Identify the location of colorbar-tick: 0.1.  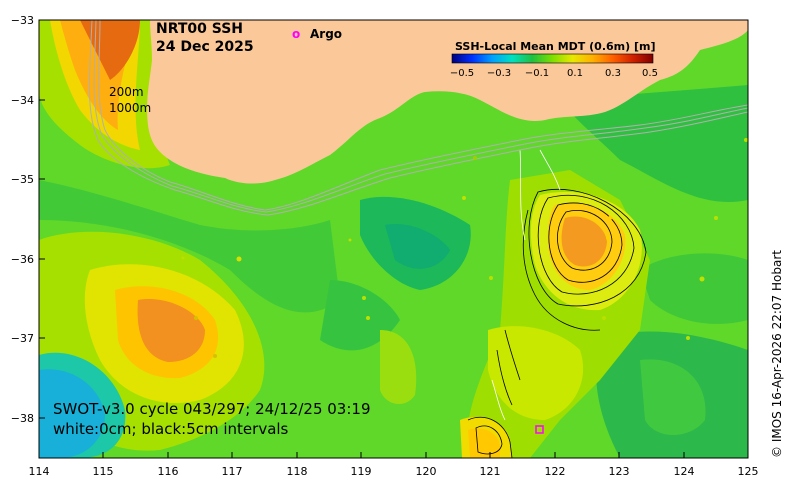
(575, 73).